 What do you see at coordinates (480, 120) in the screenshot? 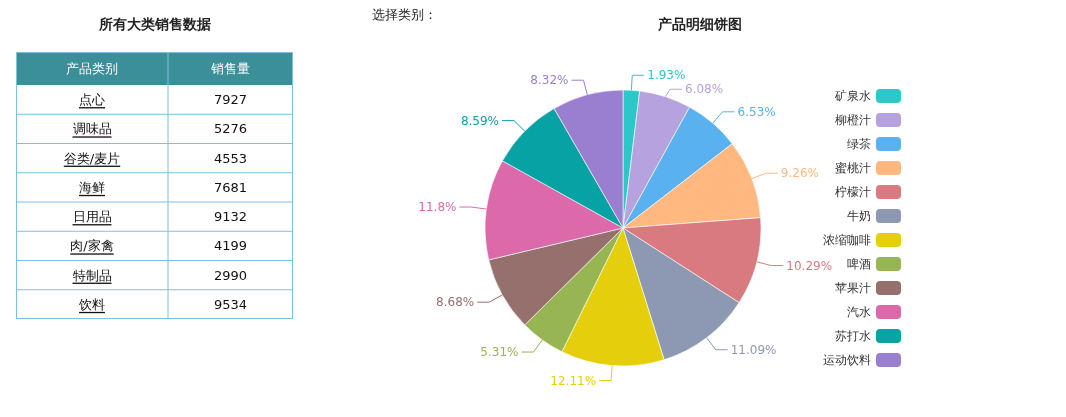
I see `data-label: 8.59%` at bounding box center [480, 120].